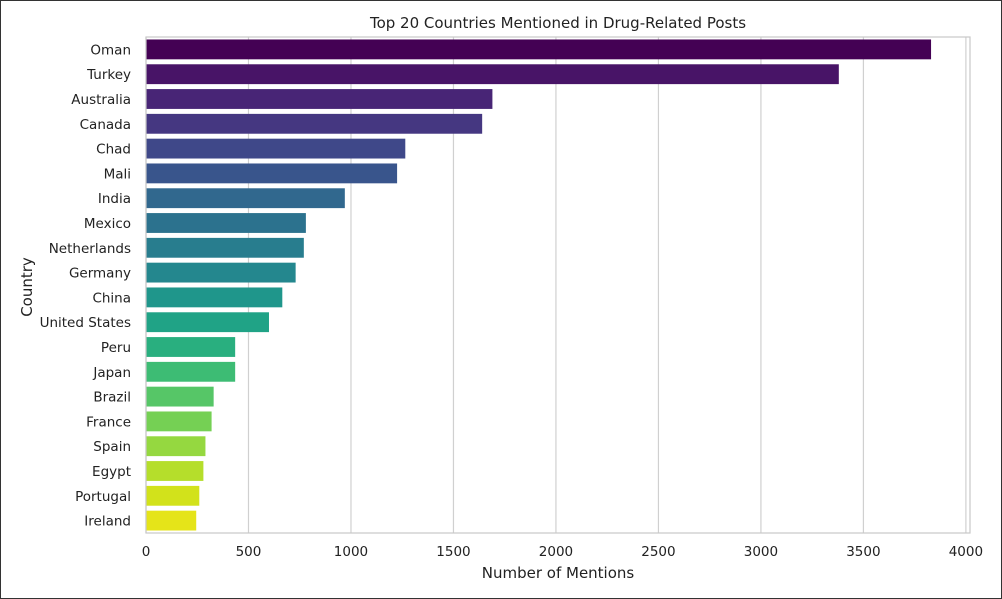  What do you see at coordinates (101, 100) in the screenshot?
I see `y-tick-label: Australia` at bounding box center [101, 100].